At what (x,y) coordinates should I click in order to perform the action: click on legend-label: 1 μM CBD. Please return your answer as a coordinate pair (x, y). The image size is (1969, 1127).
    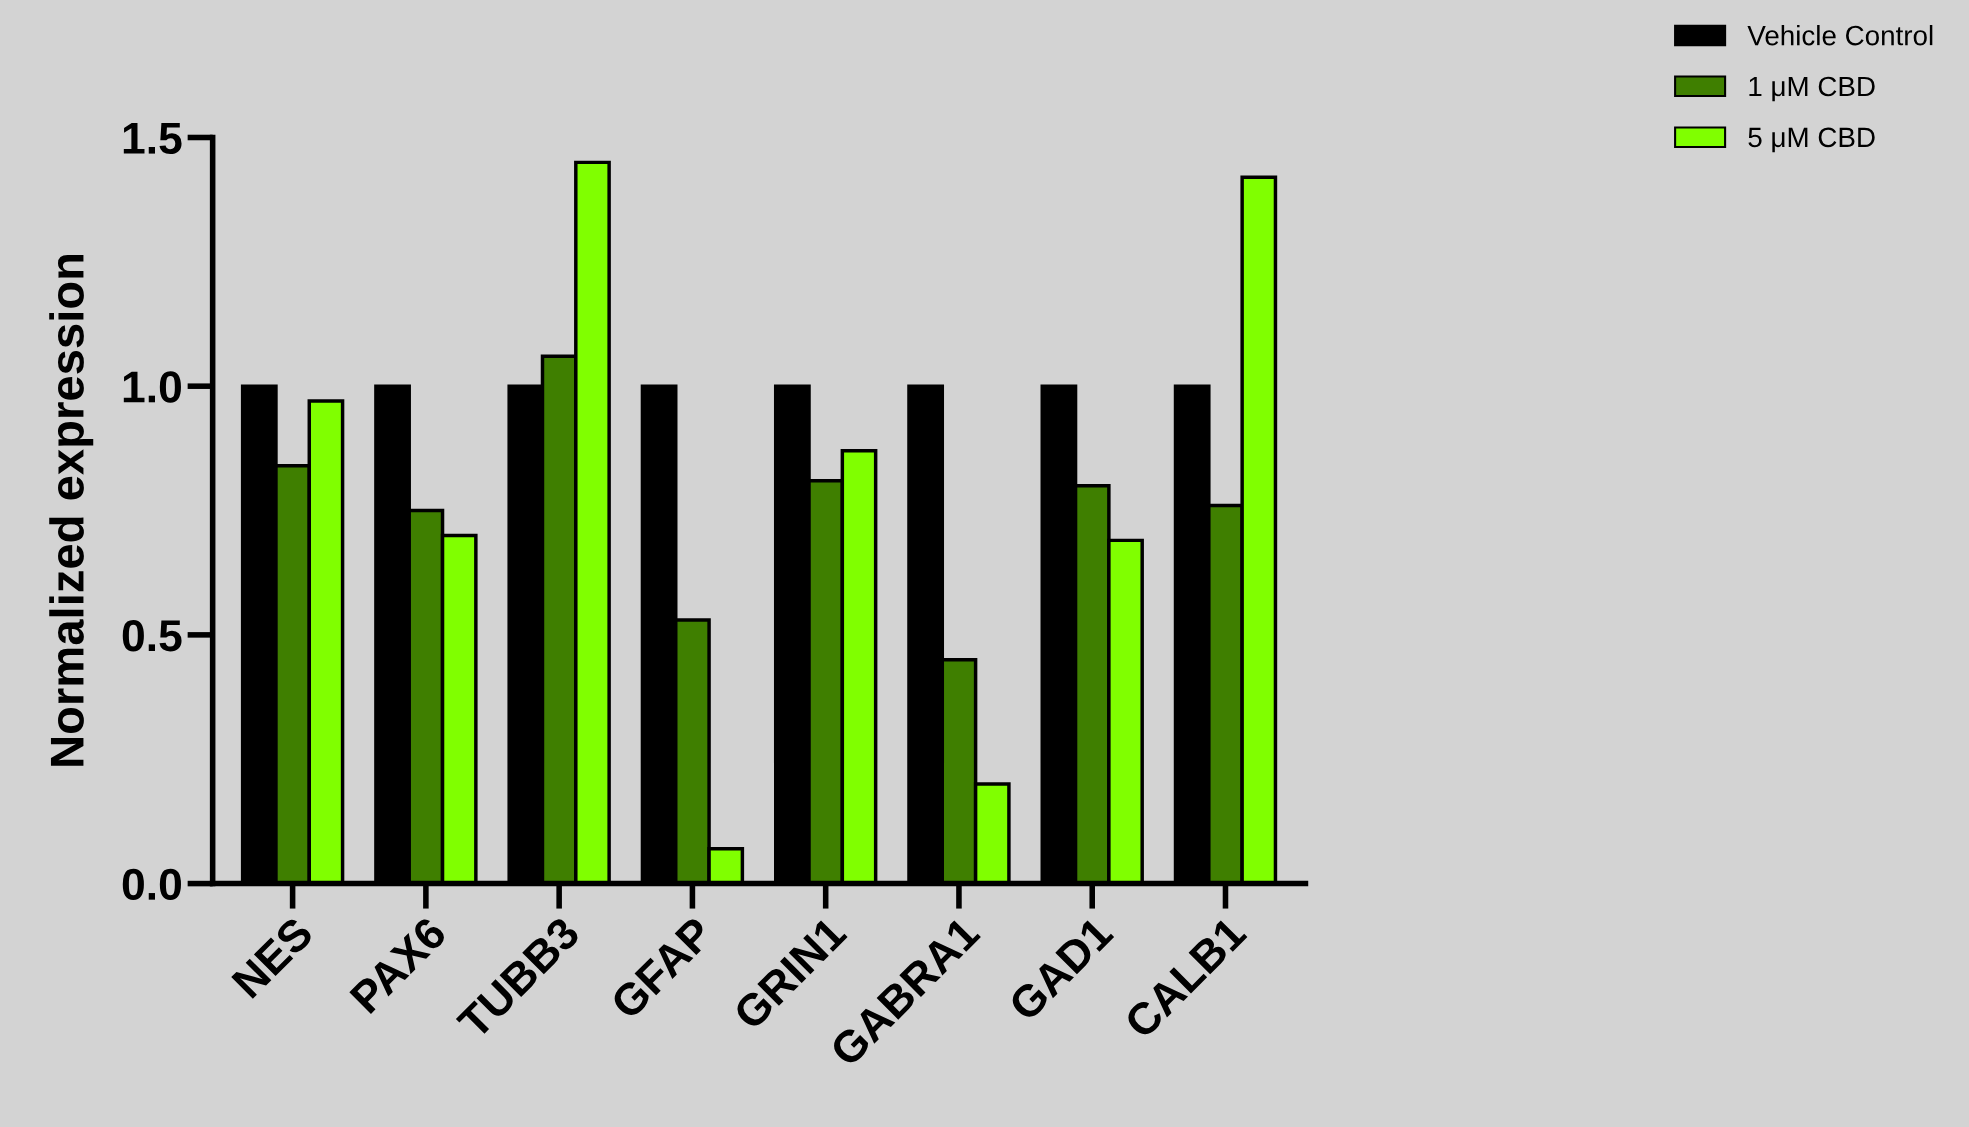
    Looking at the image, I should click on (1812, 89).